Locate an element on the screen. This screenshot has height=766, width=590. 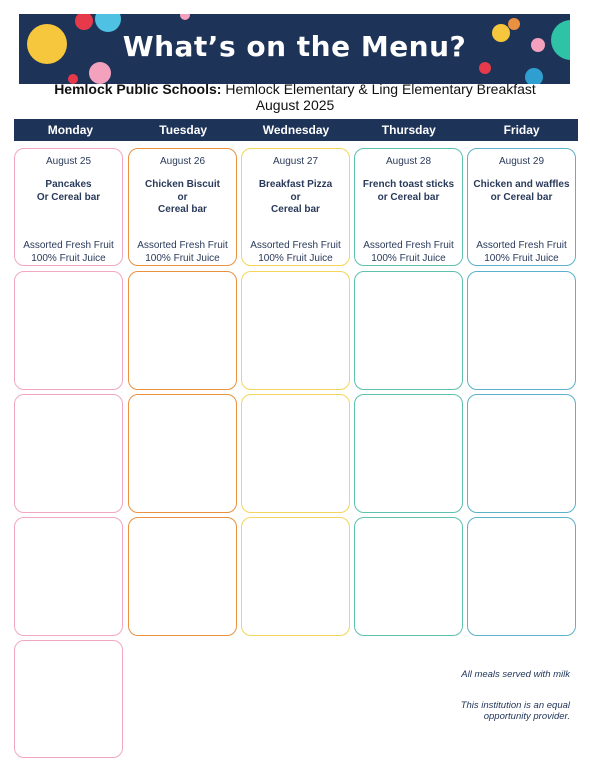
day-thursday: Thursday is located at coordinates (408, 130).